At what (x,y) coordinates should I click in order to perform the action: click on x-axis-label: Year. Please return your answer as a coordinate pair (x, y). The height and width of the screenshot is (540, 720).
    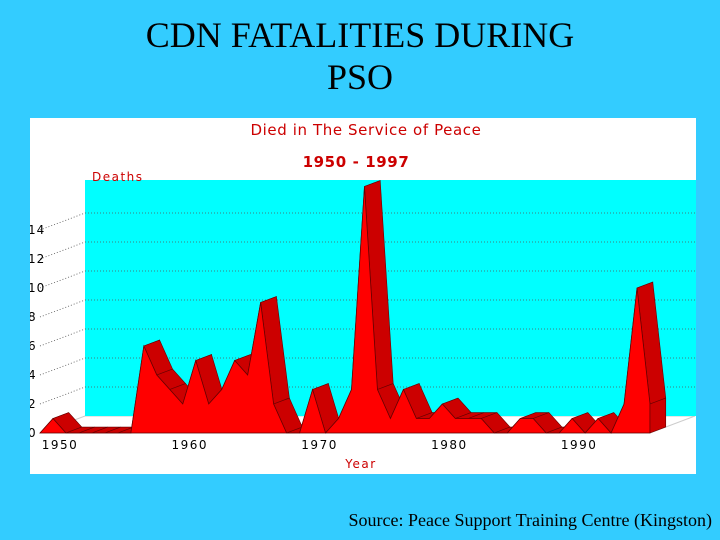
    Looking at the image, I should click on (360, 464).